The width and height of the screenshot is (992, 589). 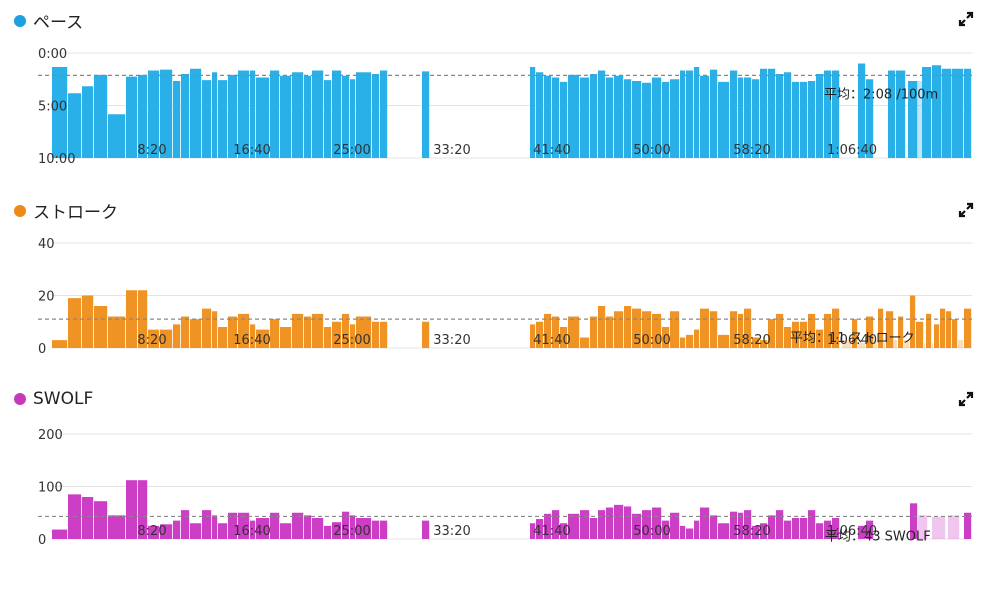 I want to click on x-tick-label: 25:00, so click(x=351, y=531).